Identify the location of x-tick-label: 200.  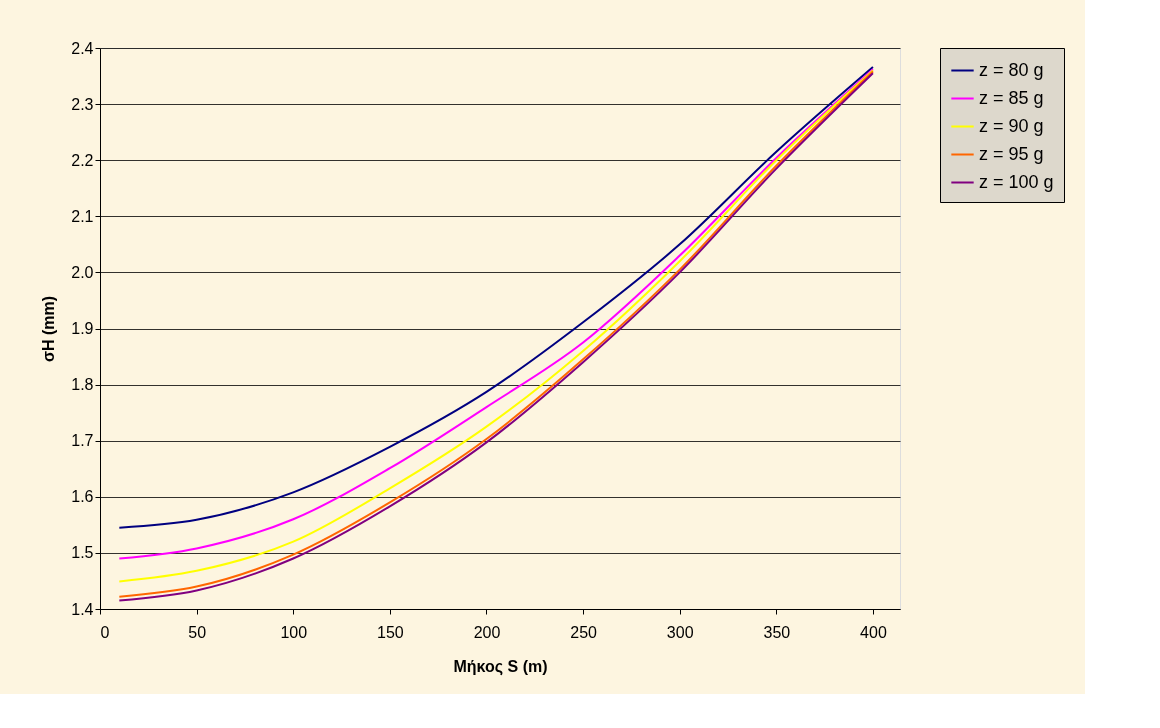
(487, 632).